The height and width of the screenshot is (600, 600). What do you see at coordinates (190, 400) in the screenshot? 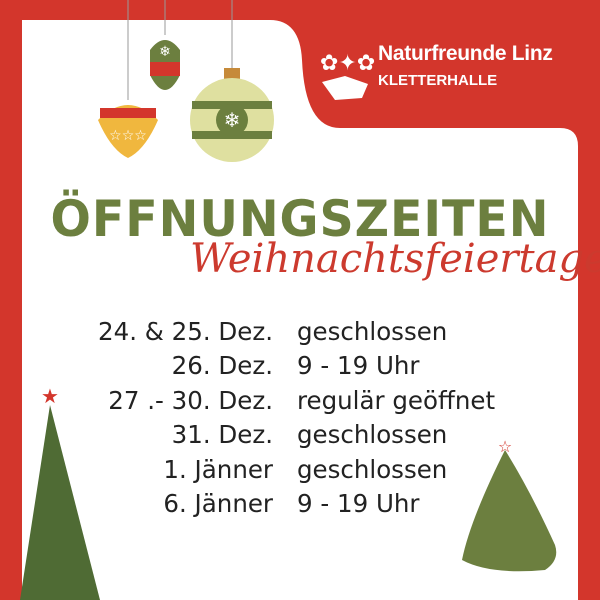
I see `schedule-date: 27 .- 30. Dez.` at bounding box center [190, 400].